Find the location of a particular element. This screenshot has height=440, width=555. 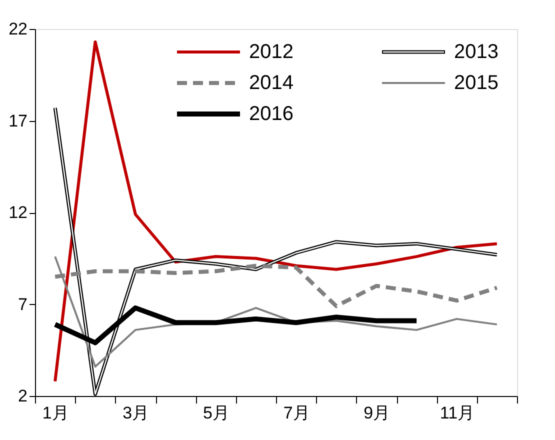

legend-label: 2016 is located at coordinates (271, 114).